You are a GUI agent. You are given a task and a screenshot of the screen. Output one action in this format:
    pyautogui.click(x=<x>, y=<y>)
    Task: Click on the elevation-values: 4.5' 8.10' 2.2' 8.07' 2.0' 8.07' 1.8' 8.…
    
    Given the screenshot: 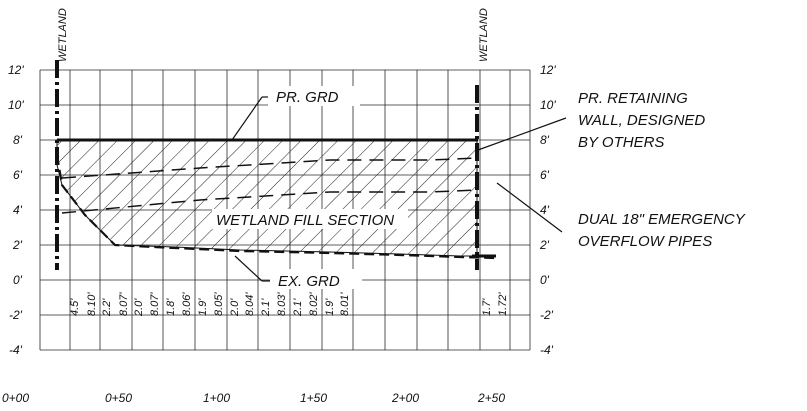 What is the action you would take?
    pyautogui.click(x=289, y=304)
    